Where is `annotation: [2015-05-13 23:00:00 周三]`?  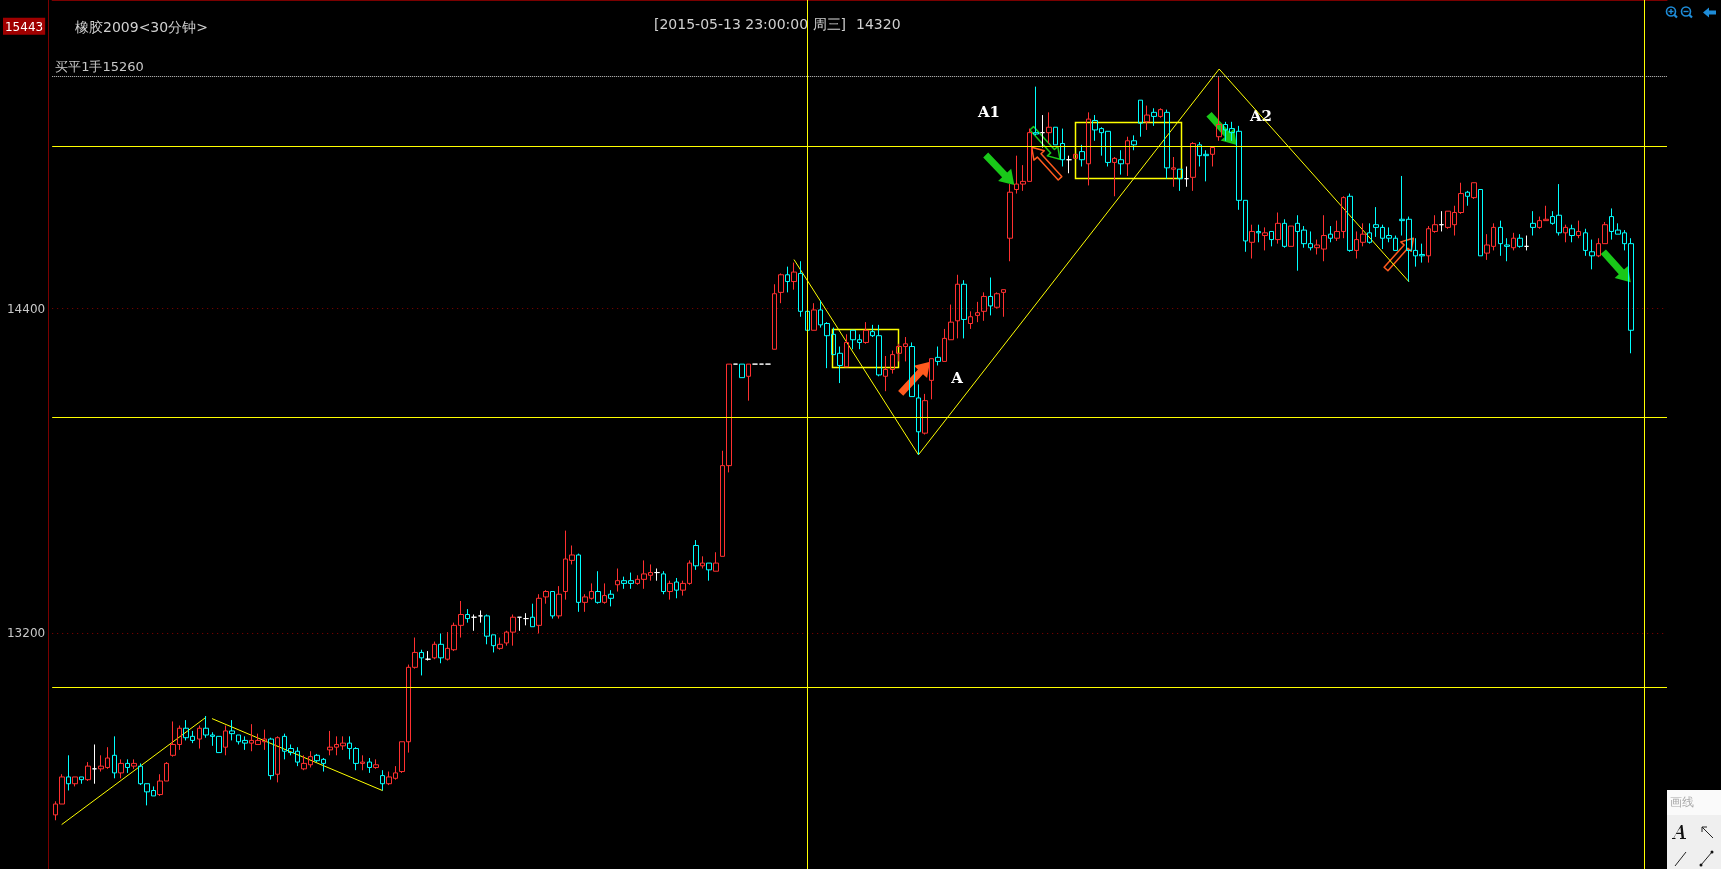
annotation: [2015-05-13 23:00:00 周三] is located at coordinates (750, 24).